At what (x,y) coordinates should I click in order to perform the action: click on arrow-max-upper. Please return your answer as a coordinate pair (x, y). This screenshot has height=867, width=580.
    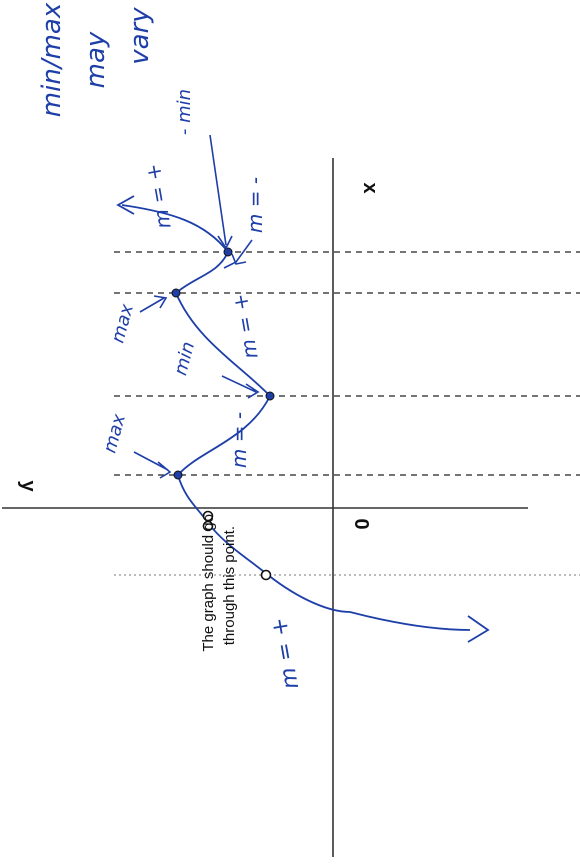
    Looking at the image, I should click on (153, 304).